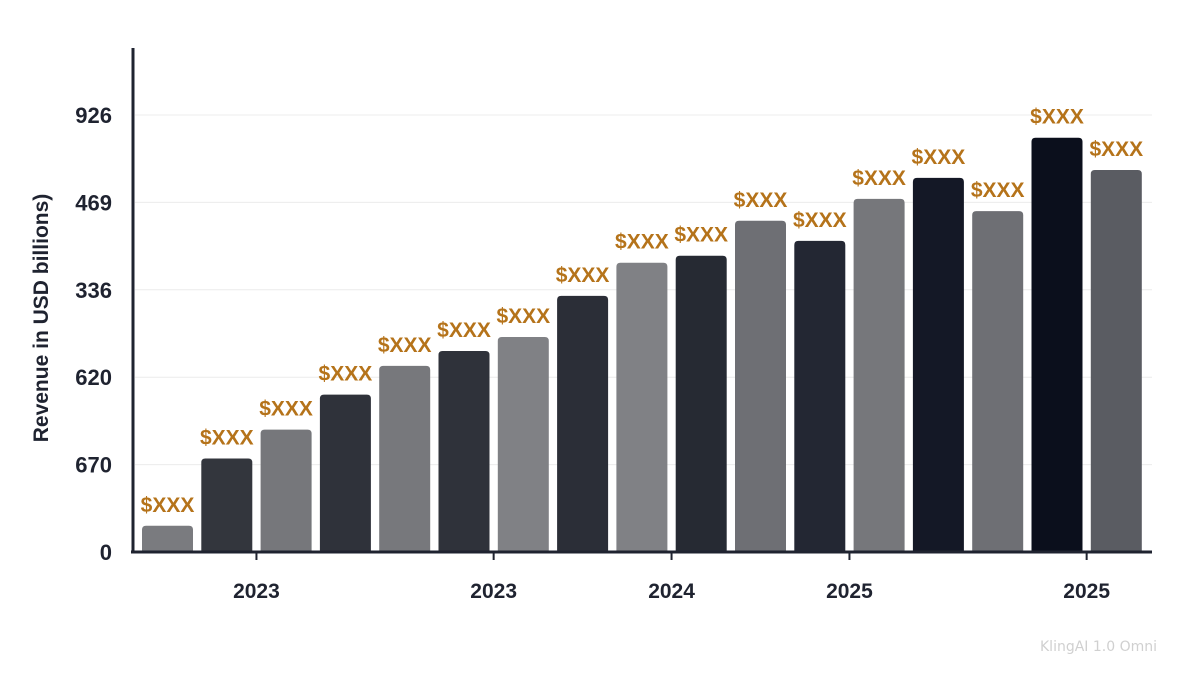  What do you see at coordinates (41, 318) in the screenshot?
I see `y-axis-label: Revenue in USD billions)` at bounding box center [41, 318].